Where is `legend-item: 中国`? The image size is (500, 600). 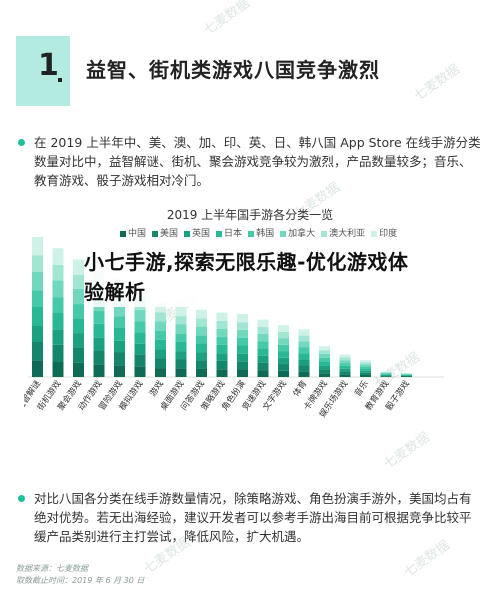 legend-item: 中国 is located at coordinates (133, 232).